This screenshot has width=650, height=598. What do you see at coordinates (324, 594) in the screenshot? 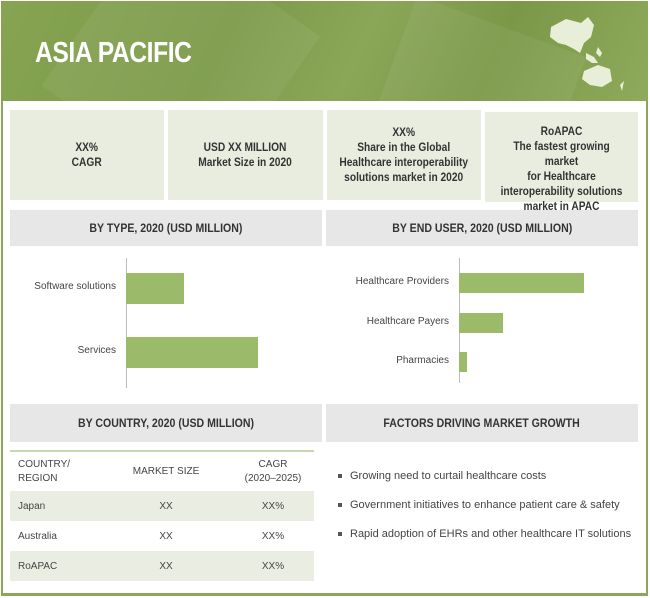
I see `bottom-border` at bounding box center [324, 594].